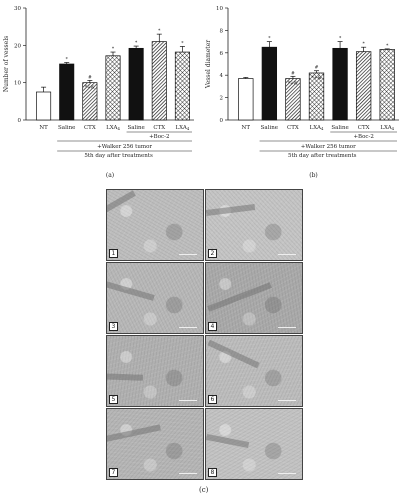 Image resolution: width=405 pixels, height=500 pixels. I want to click on y-tick-label: 8, so click(222, 31).